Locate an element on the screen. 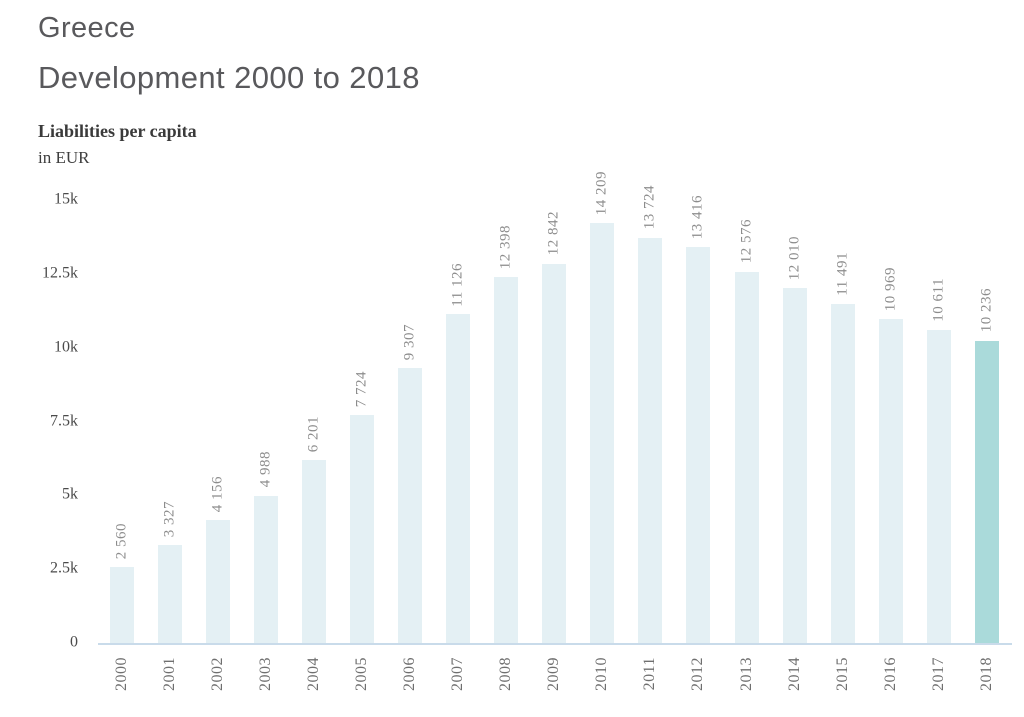  bar-column-2008: 12 398 2008 is located at coordinates (506, 445).